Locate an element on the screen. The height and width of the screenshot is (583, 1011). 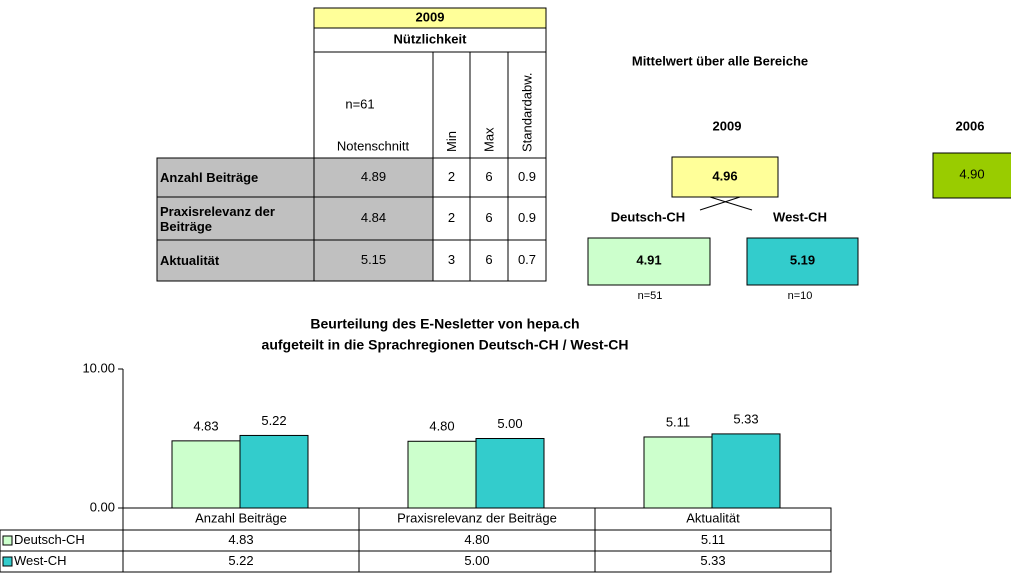
region-mean: 5.19 is located at coordinates (802, 259).